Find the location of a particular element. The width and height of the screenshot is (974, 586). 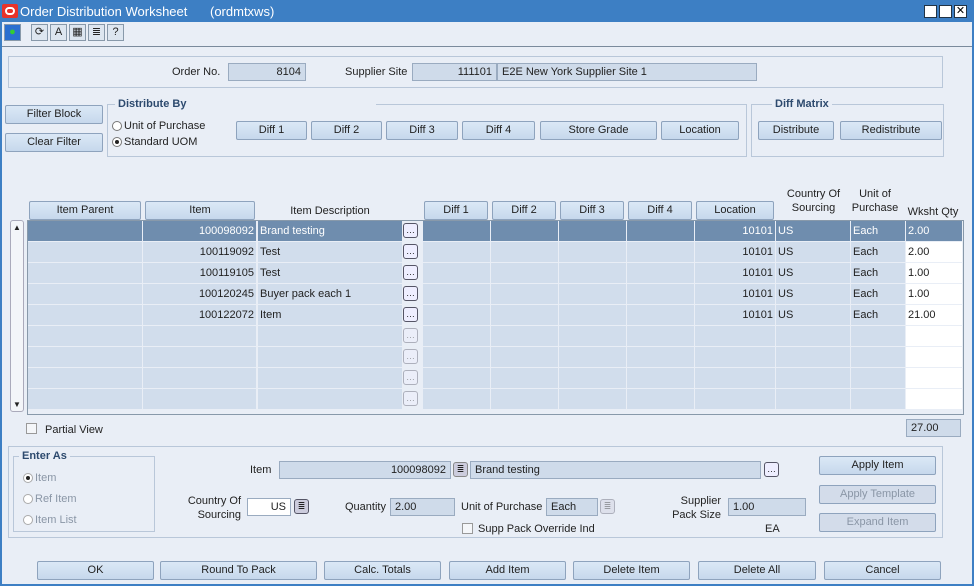

supp-pack-override-checkbox is located at coordinates (467, 528).